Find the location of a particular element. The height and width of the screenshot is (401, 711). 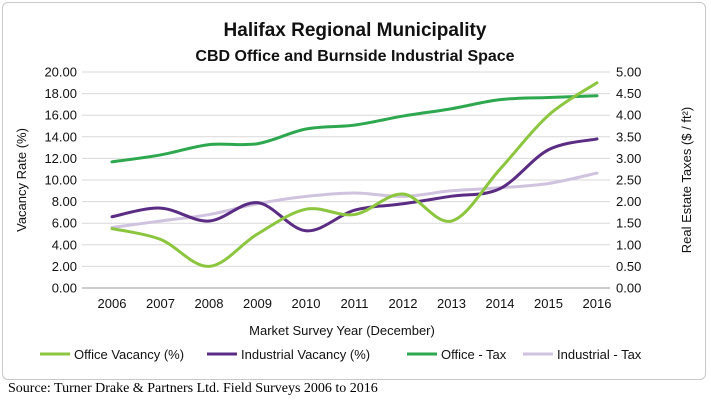

y-tick-label-right: 4.00 is located at coordinates (628, 115).